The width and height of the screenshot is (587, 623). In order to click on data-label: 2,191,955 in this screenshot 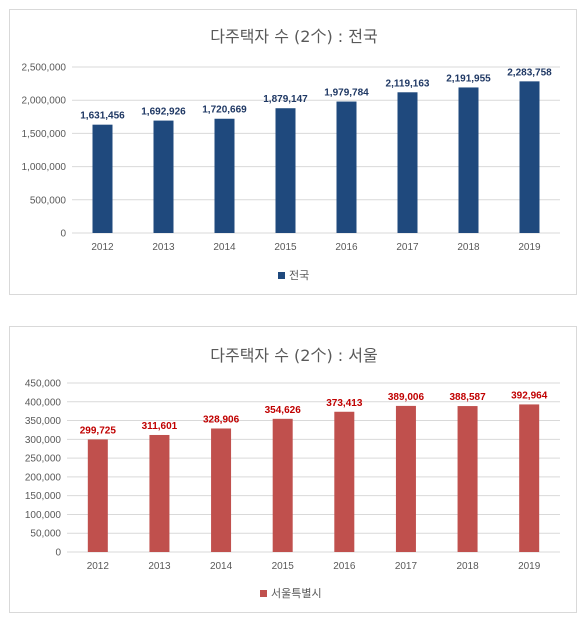, I will do `click(468, 78)`.